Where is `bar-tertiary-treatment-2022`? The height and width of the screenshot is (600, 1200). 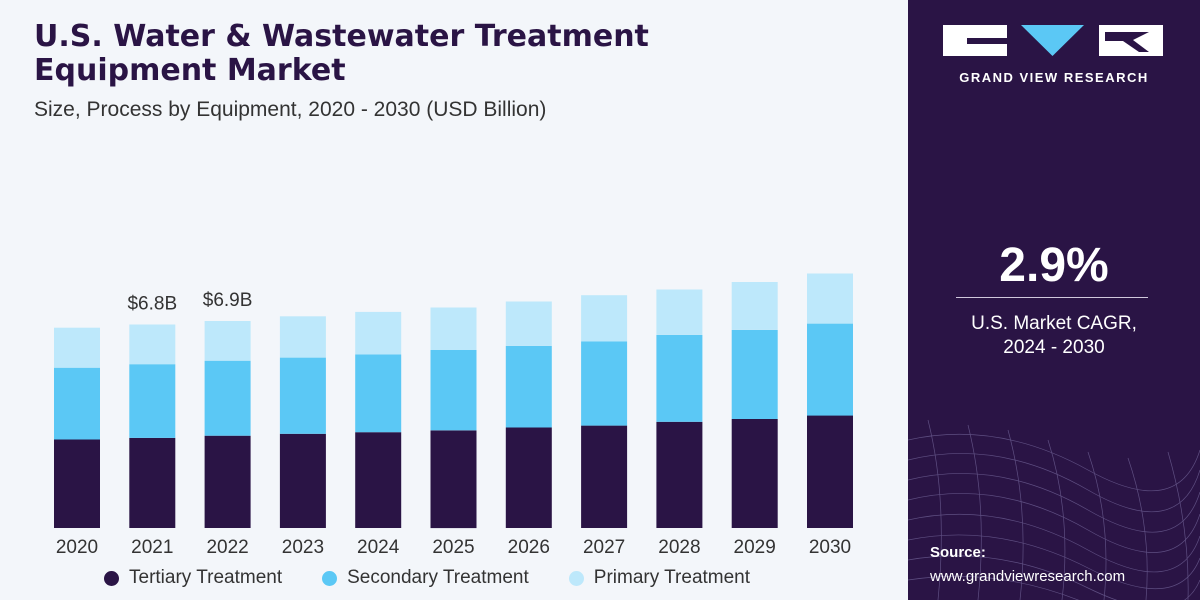 bar-tertiary-treatment-2022 is located at coordinates (227, 481).